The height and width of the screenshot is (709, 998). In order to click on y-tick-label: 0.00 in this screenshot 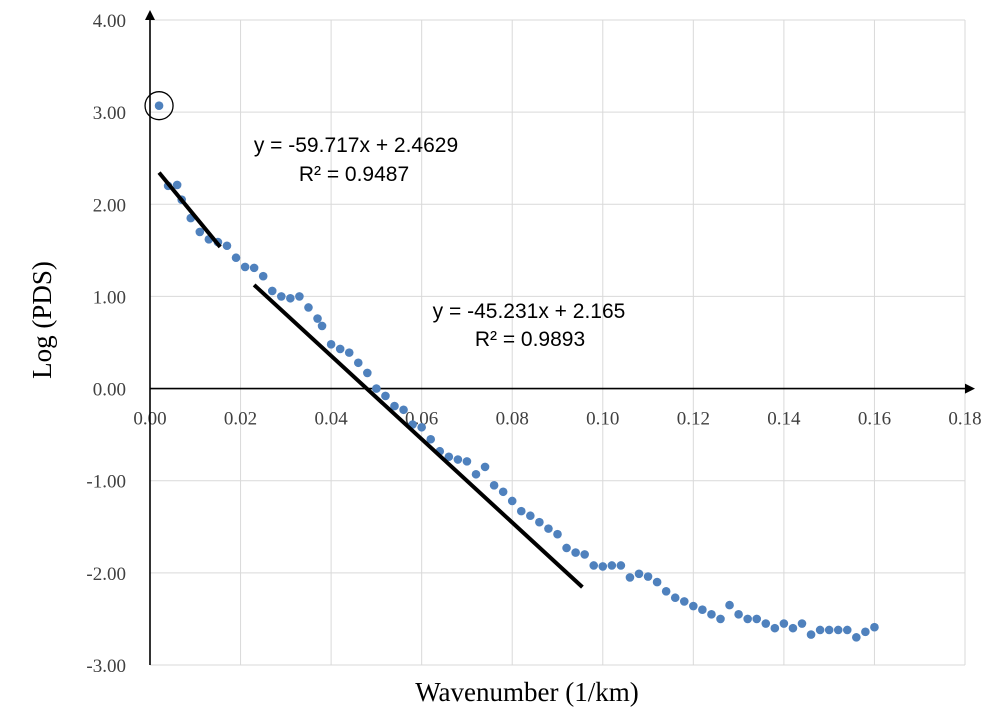, I will do `click(109, 390)`.